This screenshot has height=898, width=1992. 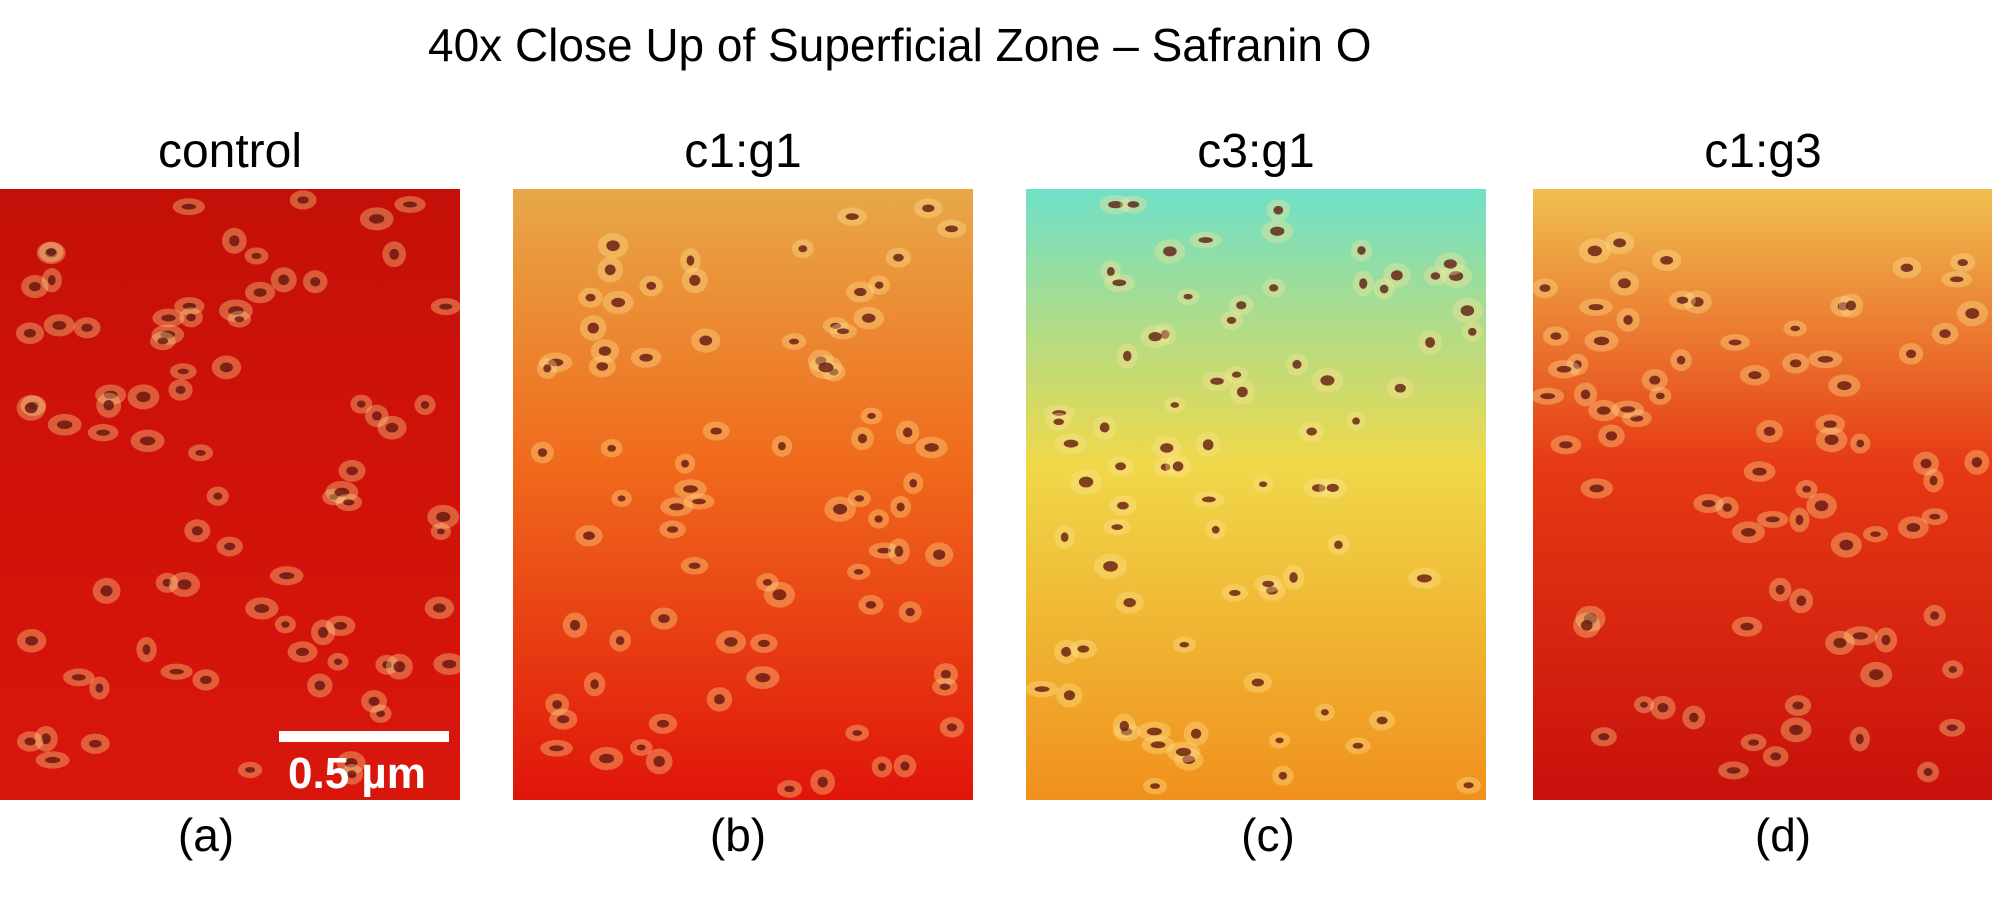 I want to click on scale-bar-label: 0.5 µm, so click(x=357, y=773).